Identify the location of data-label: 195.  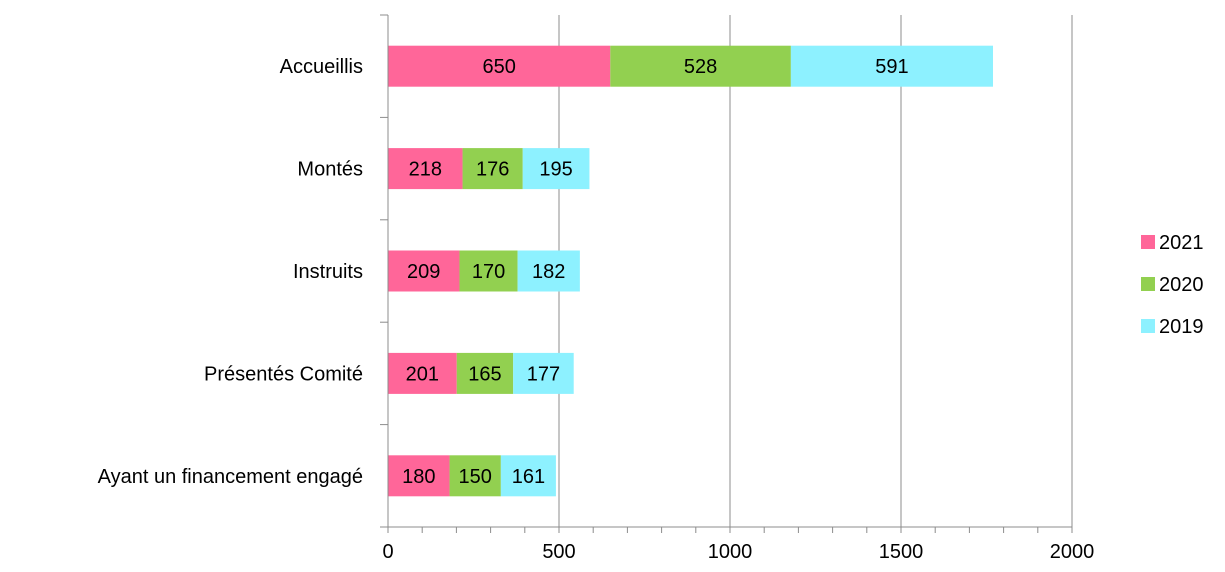
(555, 170).